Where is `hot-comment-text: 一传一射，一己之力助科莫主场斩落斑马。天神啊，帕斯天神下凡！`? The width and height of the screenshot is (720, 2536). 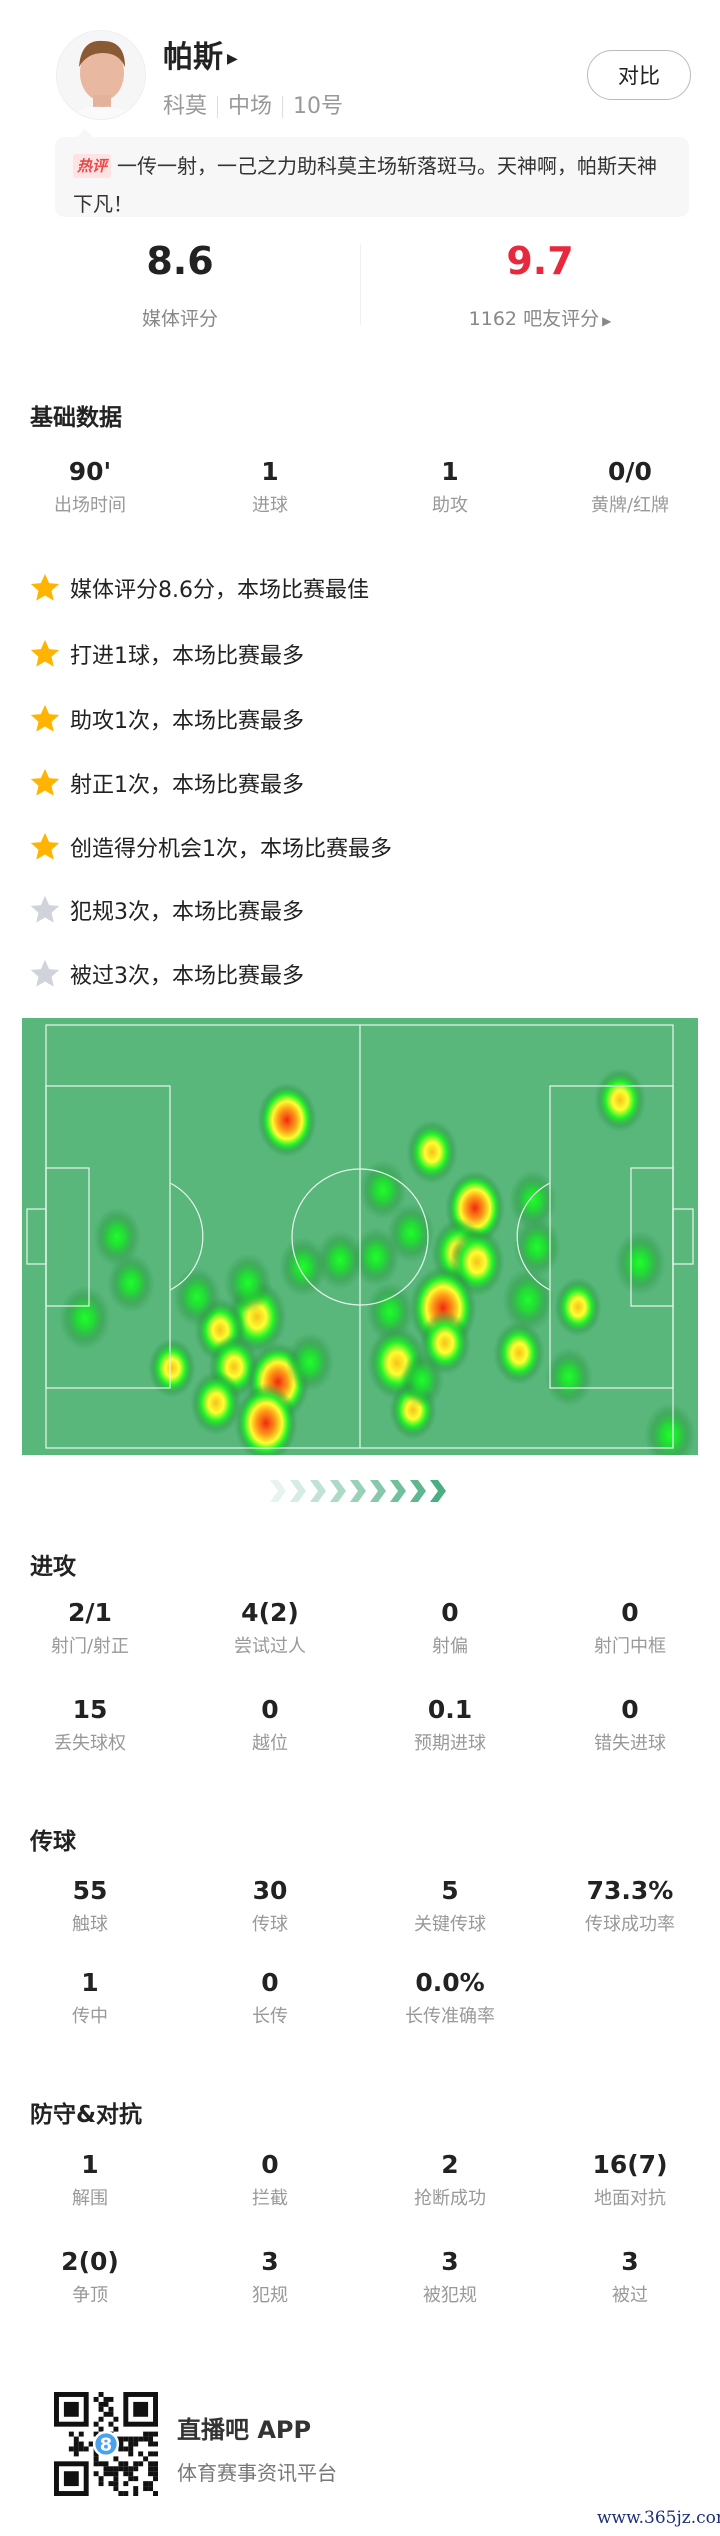
hot-comment-text: 一传一射，一己之力助科莫主场斩落斑马。天神啊，帕斯天神下凡！ is located at coordinates (365, 185).